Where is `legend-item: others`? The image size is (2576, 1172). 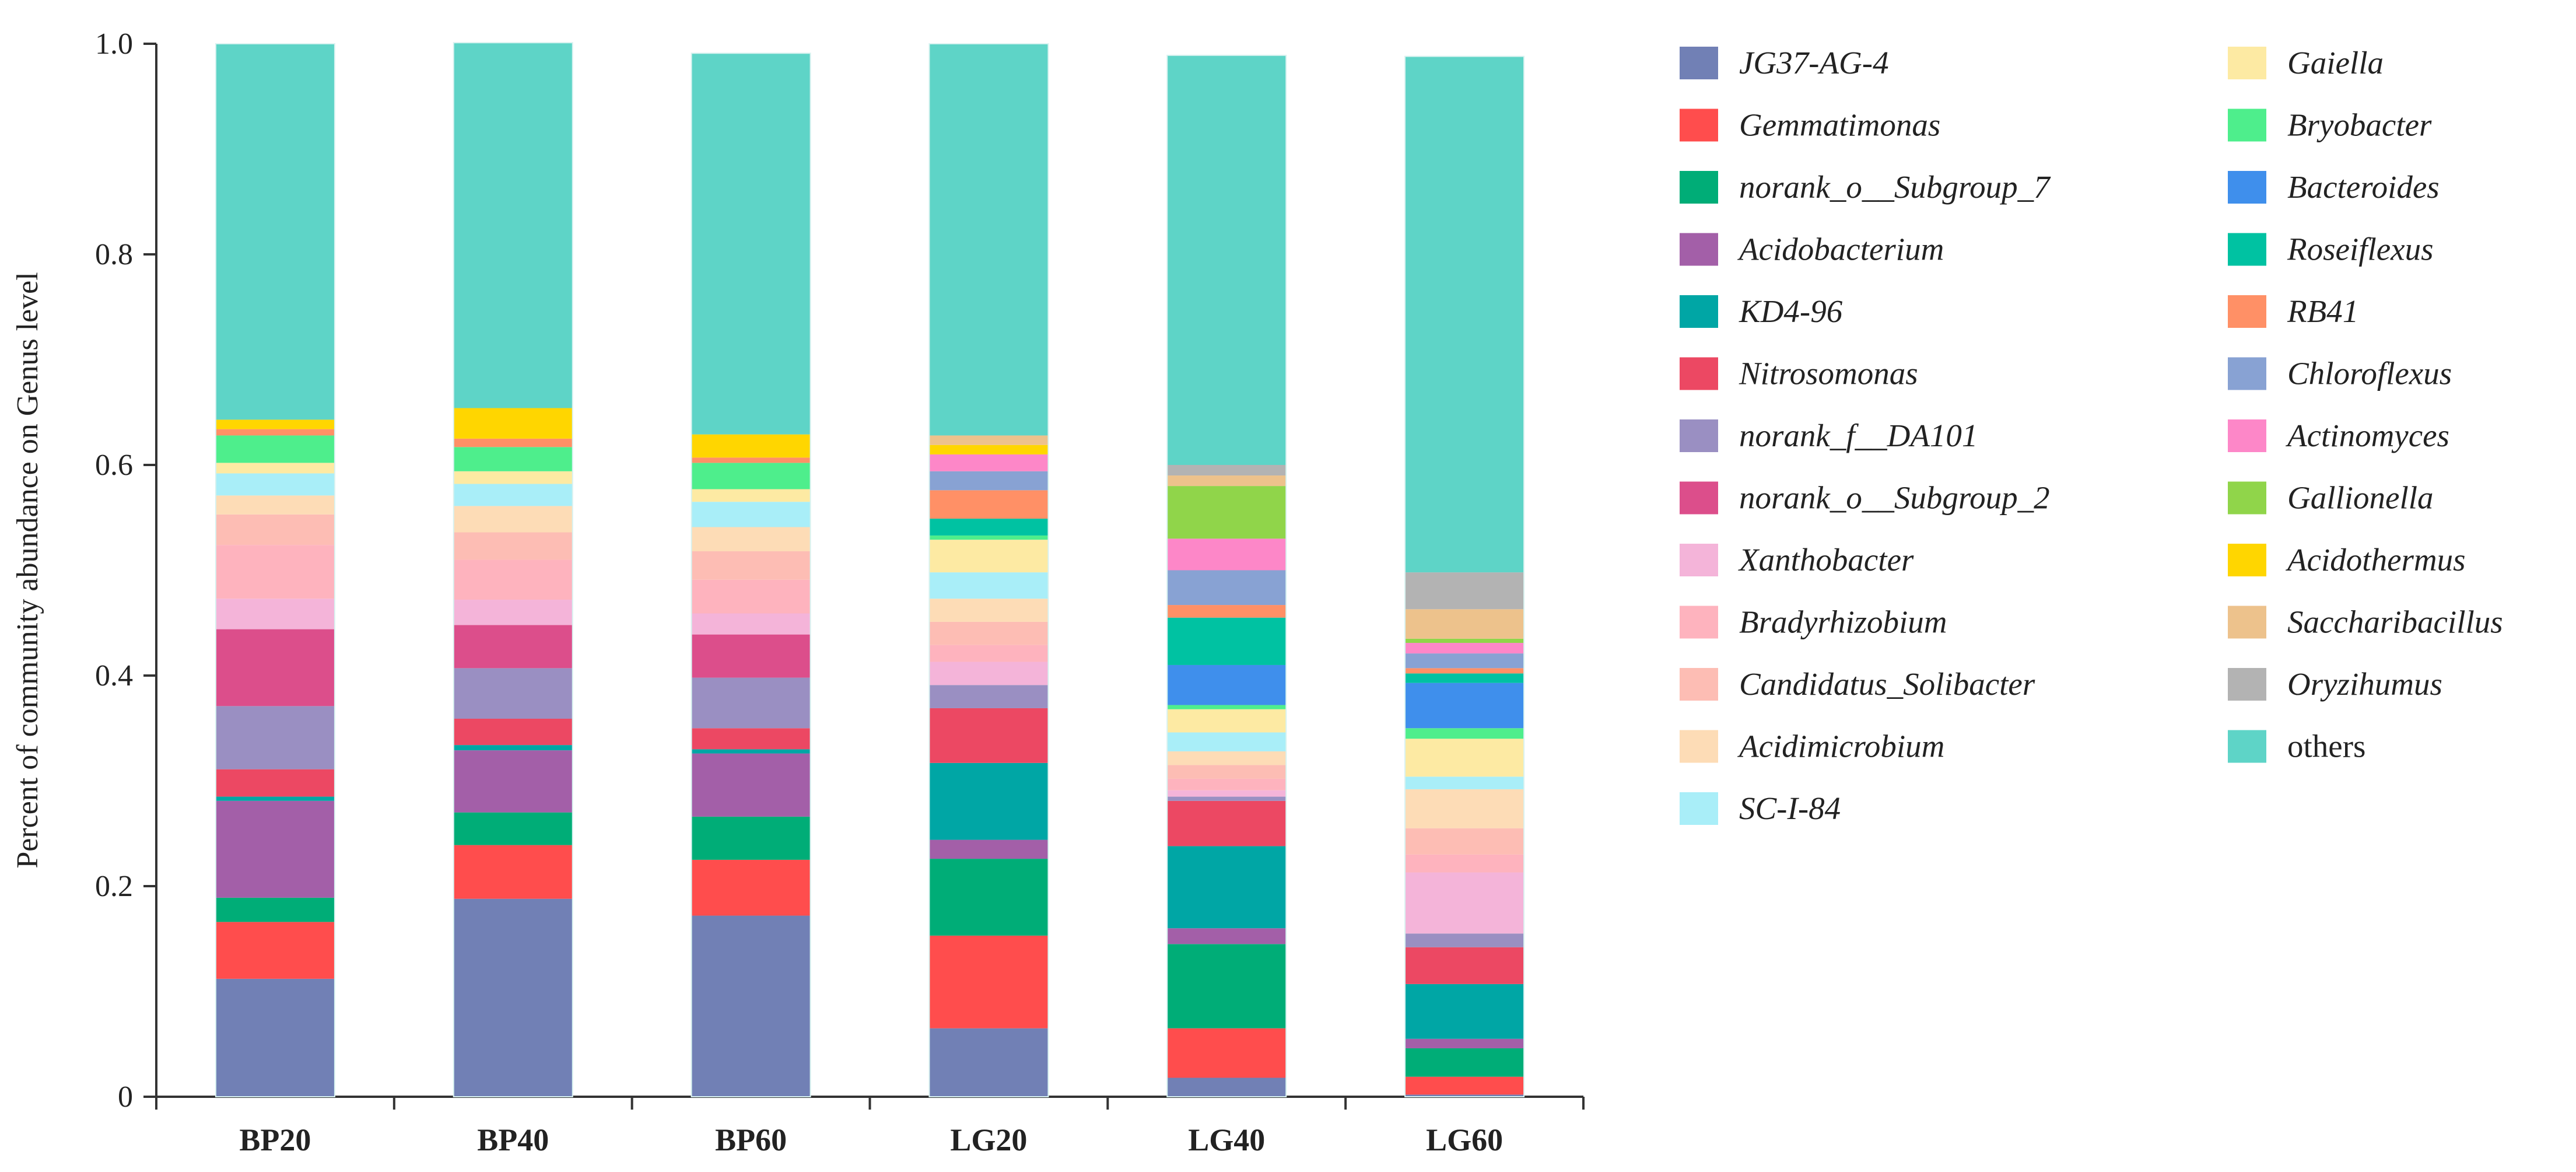 legend-item: others is located at coordinates (2296, 746).